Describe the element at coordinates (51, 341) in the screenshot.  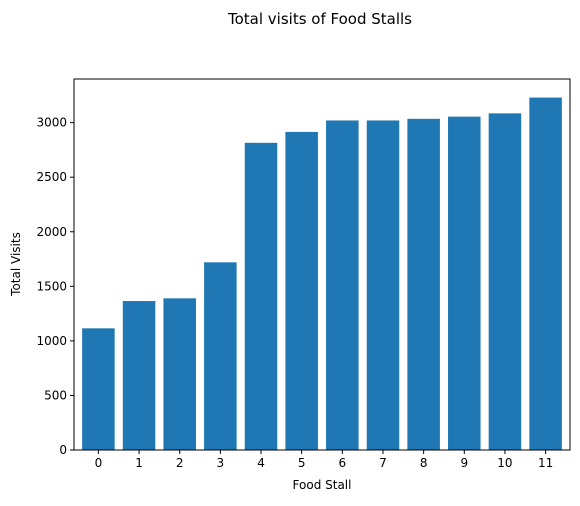
I see `y-tick-label: 1000` at that location.